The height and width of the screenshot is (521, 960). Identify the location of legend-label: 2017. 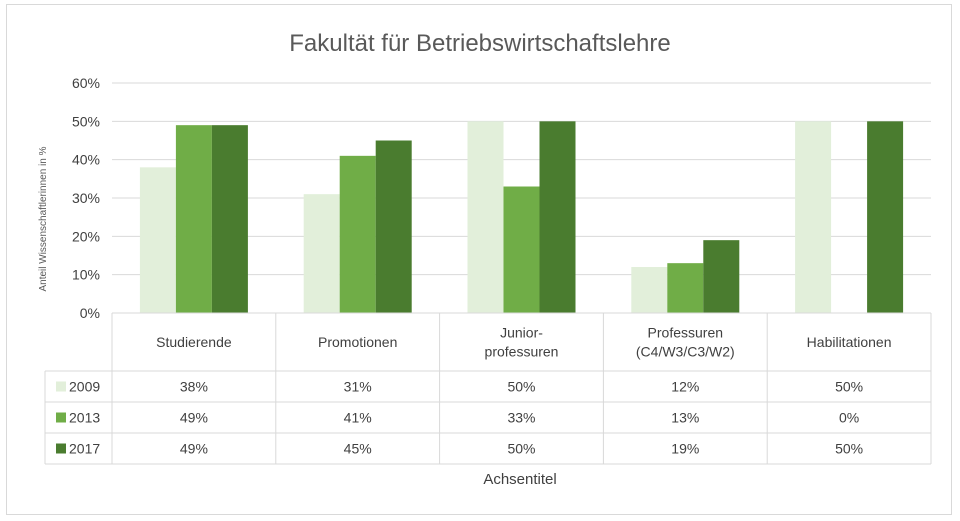
(84, 449).